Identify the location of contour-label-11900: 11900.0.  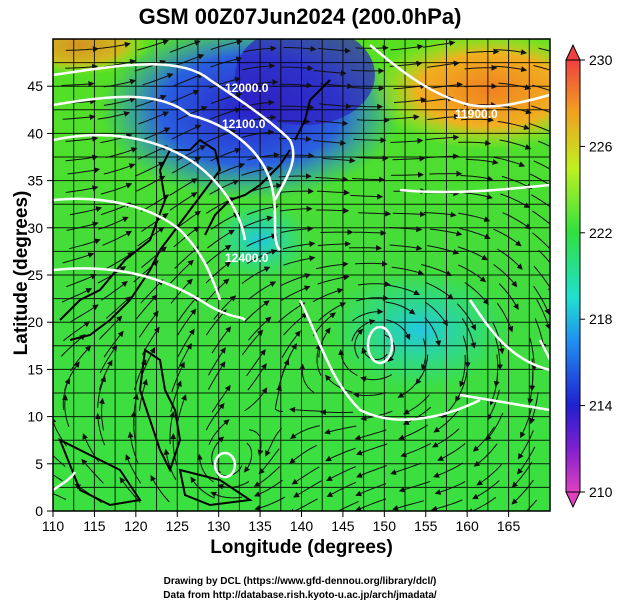
(476, 114).